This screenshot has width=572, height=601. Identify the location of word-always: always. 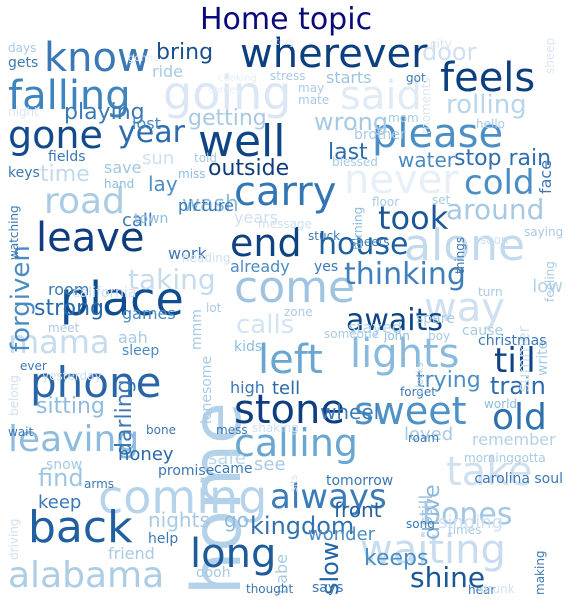
(328, 497).